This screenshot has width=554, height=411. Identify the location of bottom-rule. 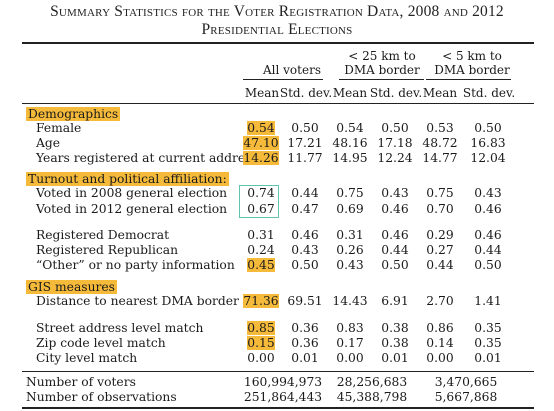
(278, 408).